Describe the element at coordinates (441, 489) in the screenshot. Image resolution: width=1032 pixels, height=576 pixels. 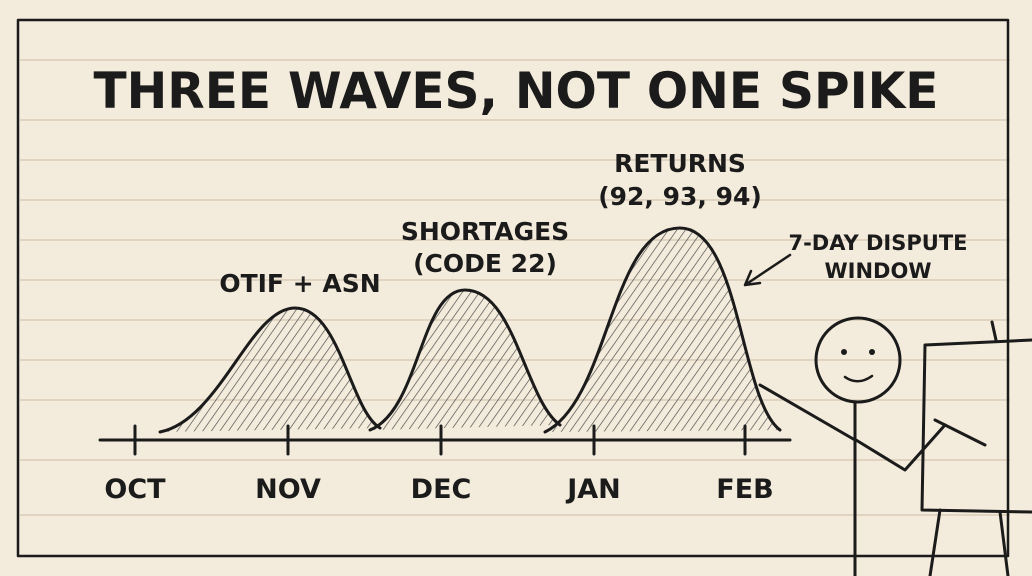
I see `month-label: DEC` at that location.